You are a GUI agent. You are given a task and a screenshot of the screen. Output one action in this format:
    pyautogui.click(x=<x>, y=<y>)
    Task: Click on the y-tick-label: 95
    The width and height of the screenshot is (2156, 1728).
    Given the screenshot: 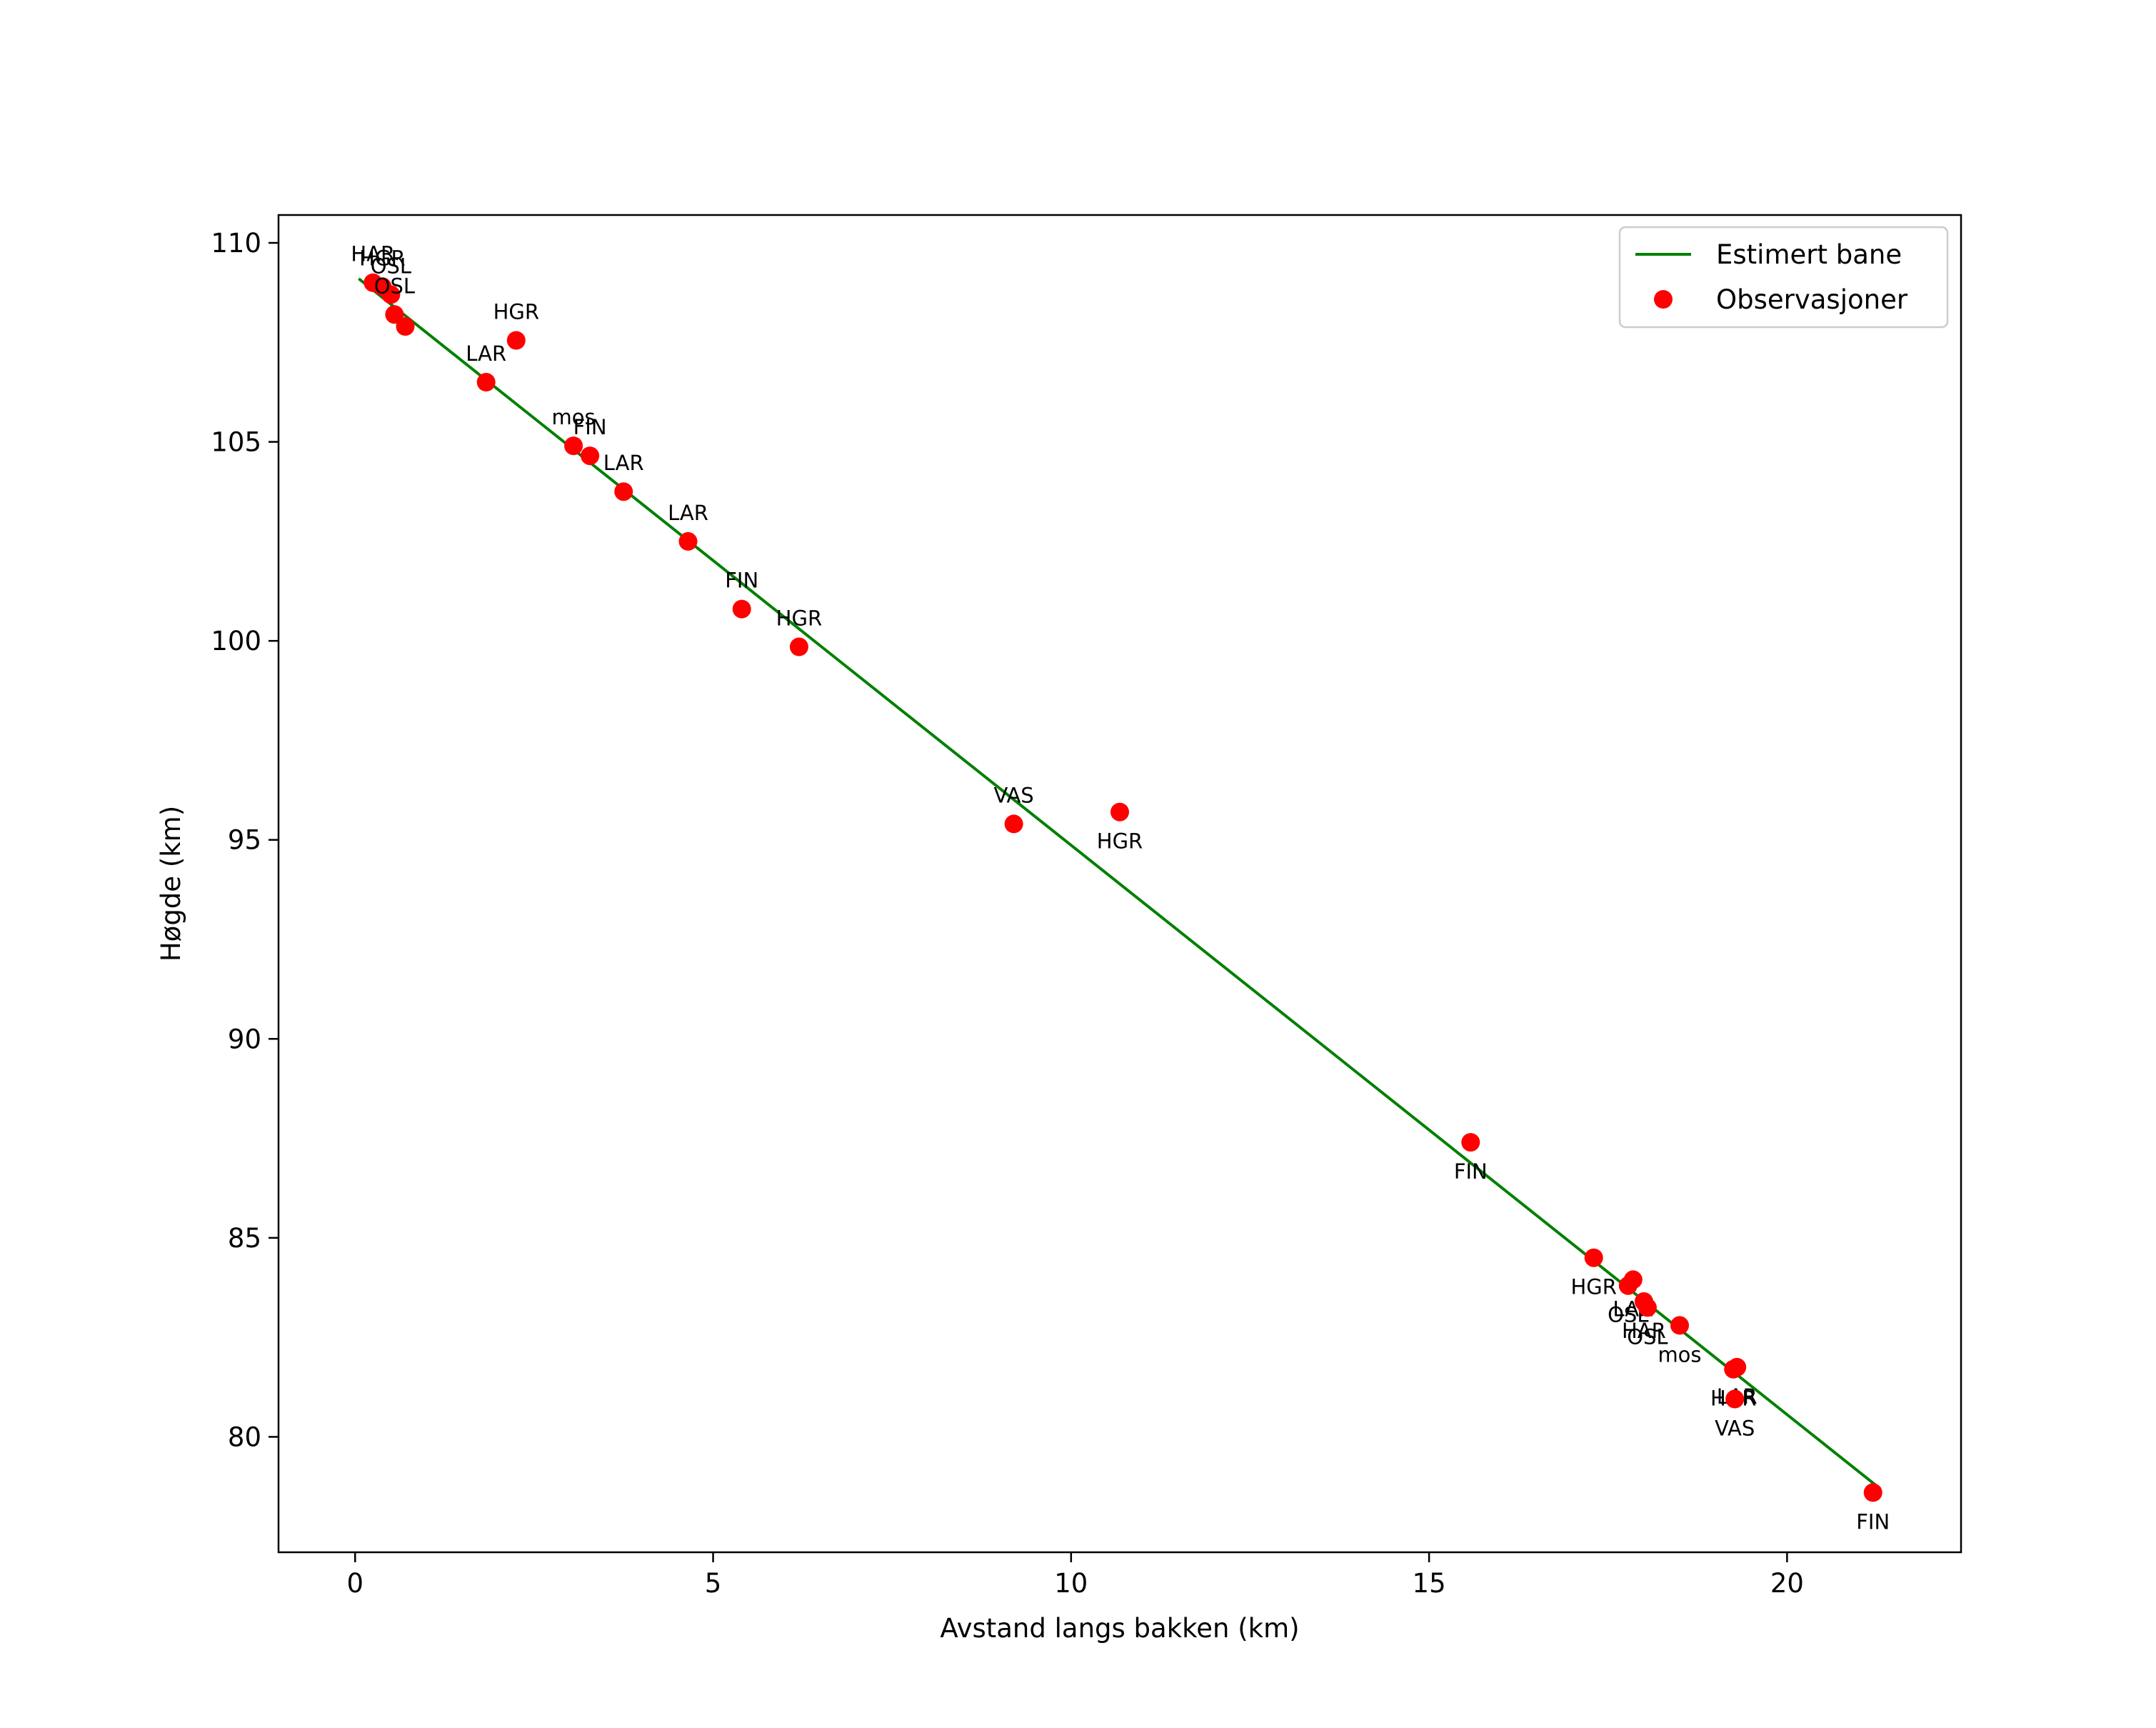 What is the action you would take?
    pyautogui.click(x=244, y=840)
    